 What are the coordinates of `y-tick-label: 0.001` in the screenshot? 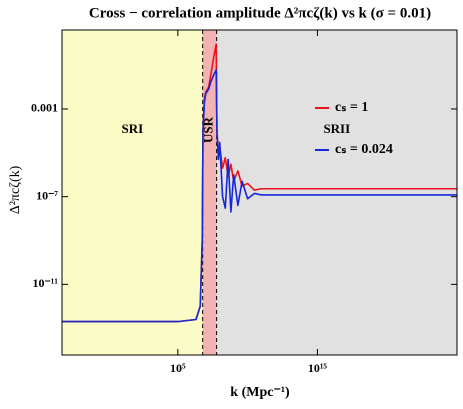 It's located at (44, 108).